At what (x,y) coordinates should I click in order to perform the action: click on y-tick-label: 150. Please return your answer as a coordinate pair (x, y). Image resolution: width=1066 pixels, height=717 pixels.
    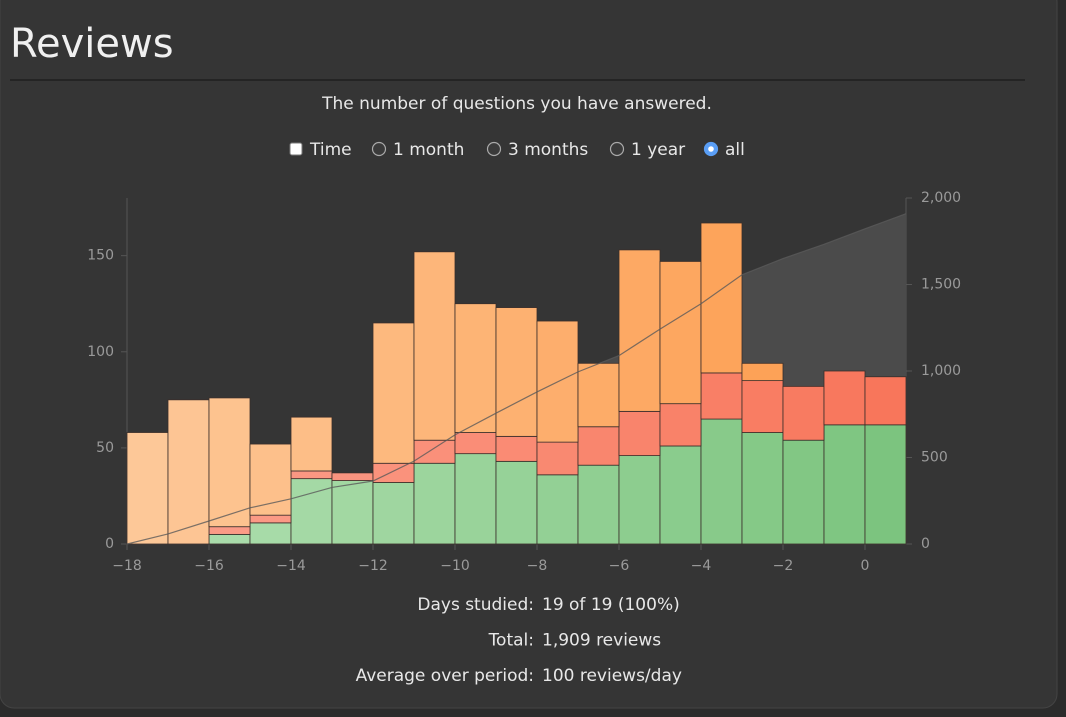
    Looking at the image, I should click on (100, 256).